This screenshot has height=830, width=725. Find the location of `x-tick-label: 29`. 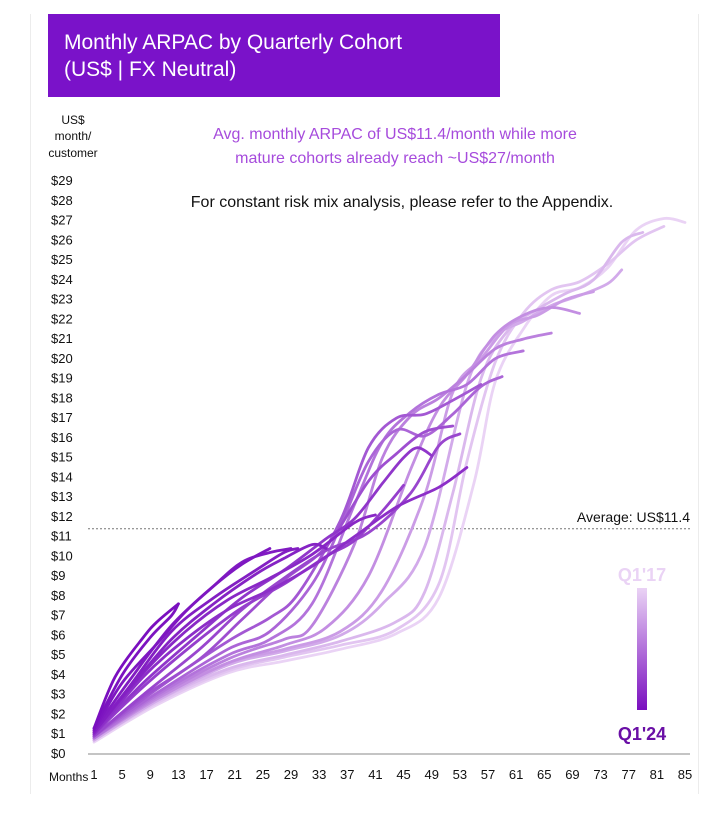

x-tick-label: 29 is located at coordinates (291, 774).